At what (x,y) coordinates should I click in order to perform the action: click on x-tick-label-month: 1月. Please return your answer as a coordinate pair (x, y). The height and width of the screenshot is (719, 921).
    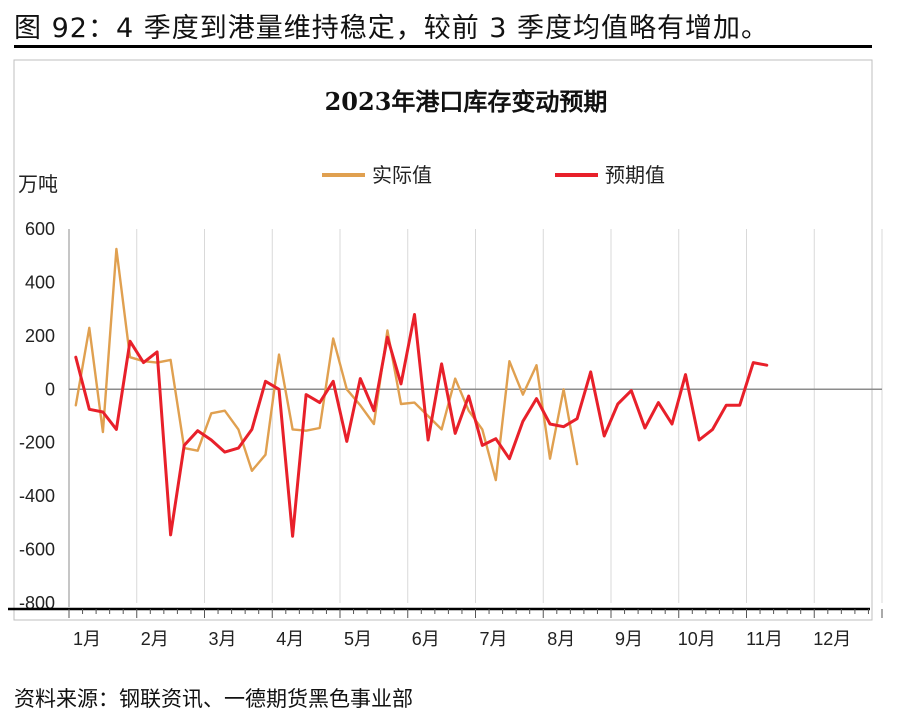
    Looking at the image, I should click on (87, 639).